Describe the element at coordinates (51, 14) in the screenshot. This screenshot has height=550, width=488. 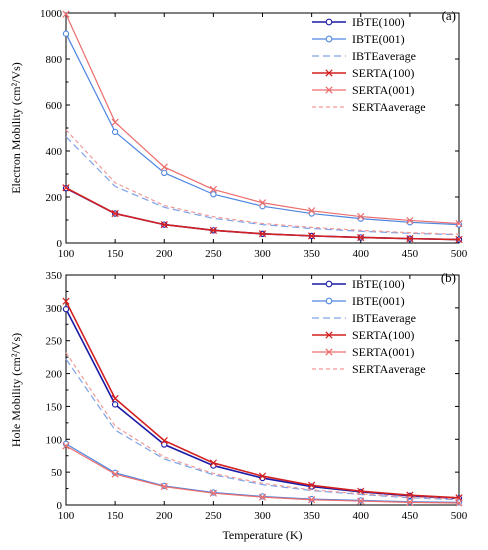
I see `y-tick-label: 1000` at that location.